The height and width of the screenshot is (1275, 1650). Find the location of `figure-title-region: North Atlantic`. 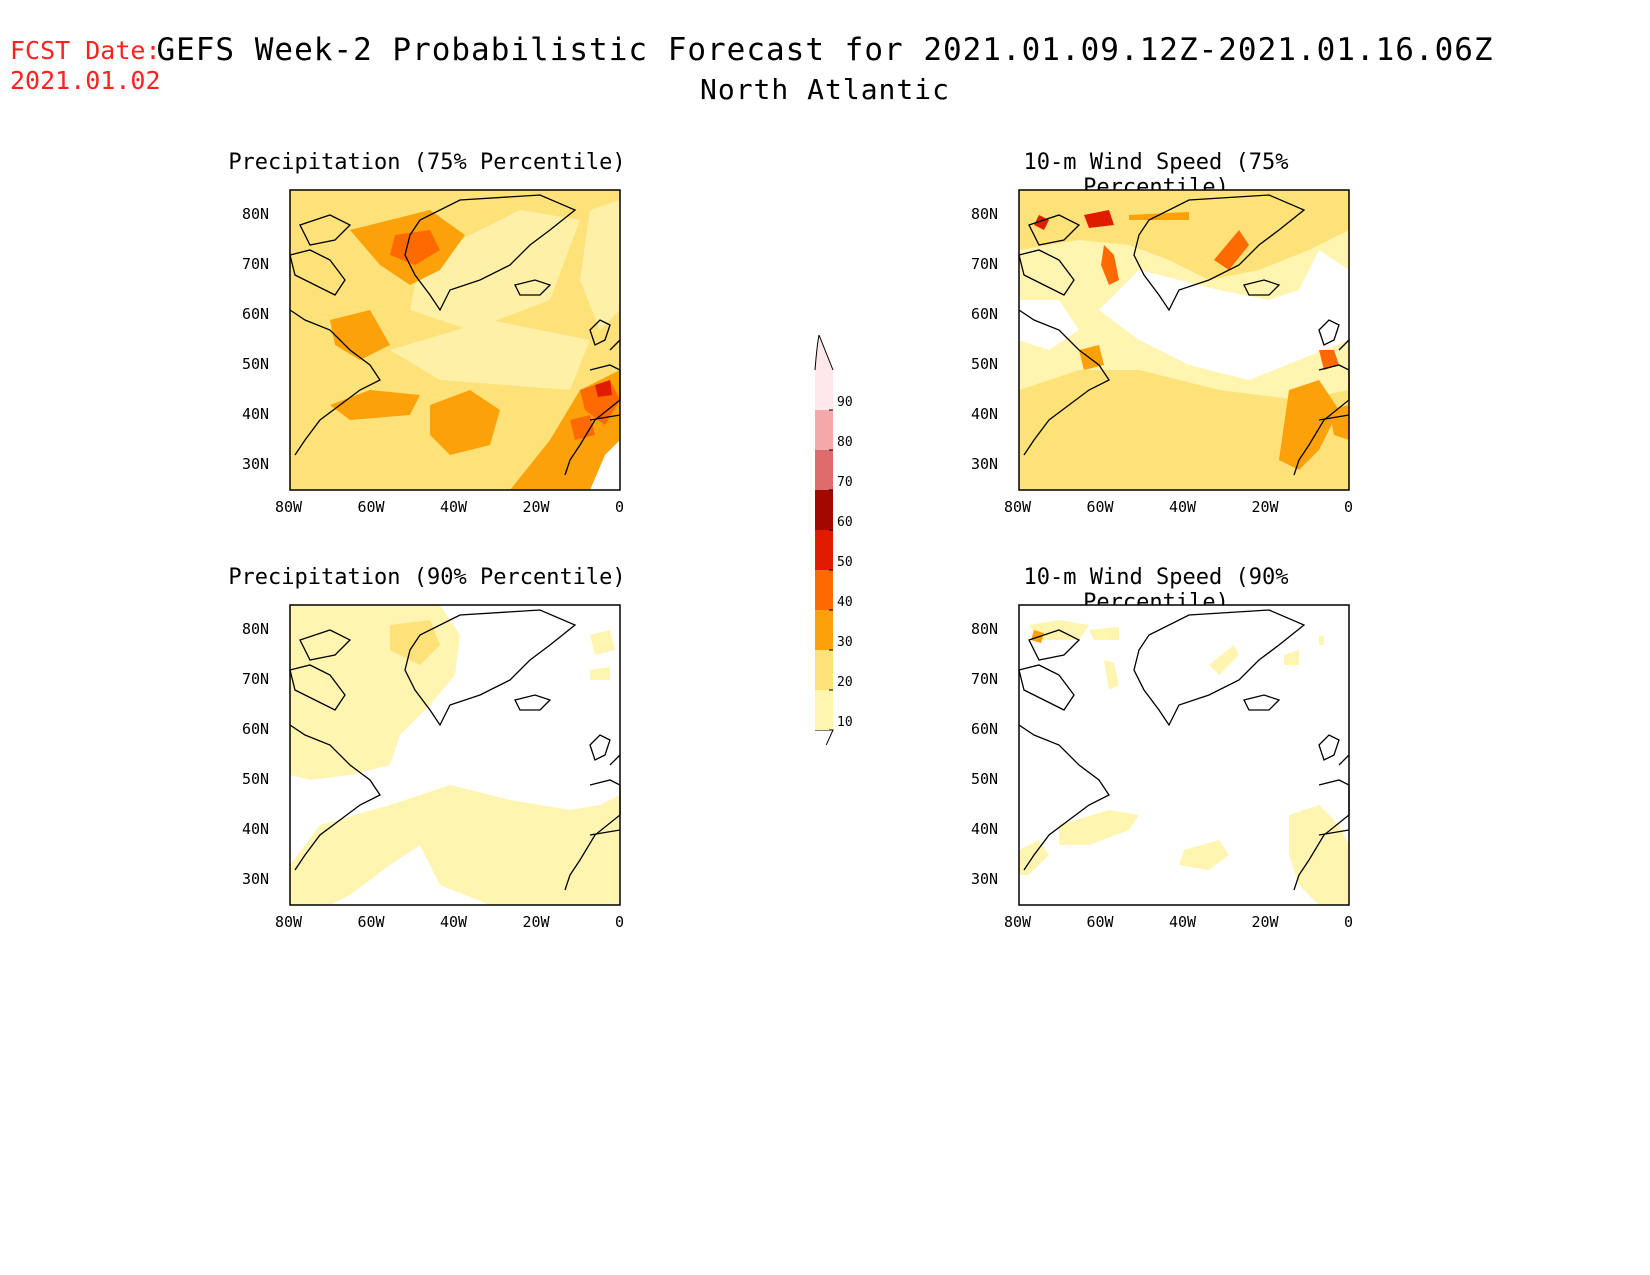

figure-title-region: North Atlantic is located at coordinates (824, 89).